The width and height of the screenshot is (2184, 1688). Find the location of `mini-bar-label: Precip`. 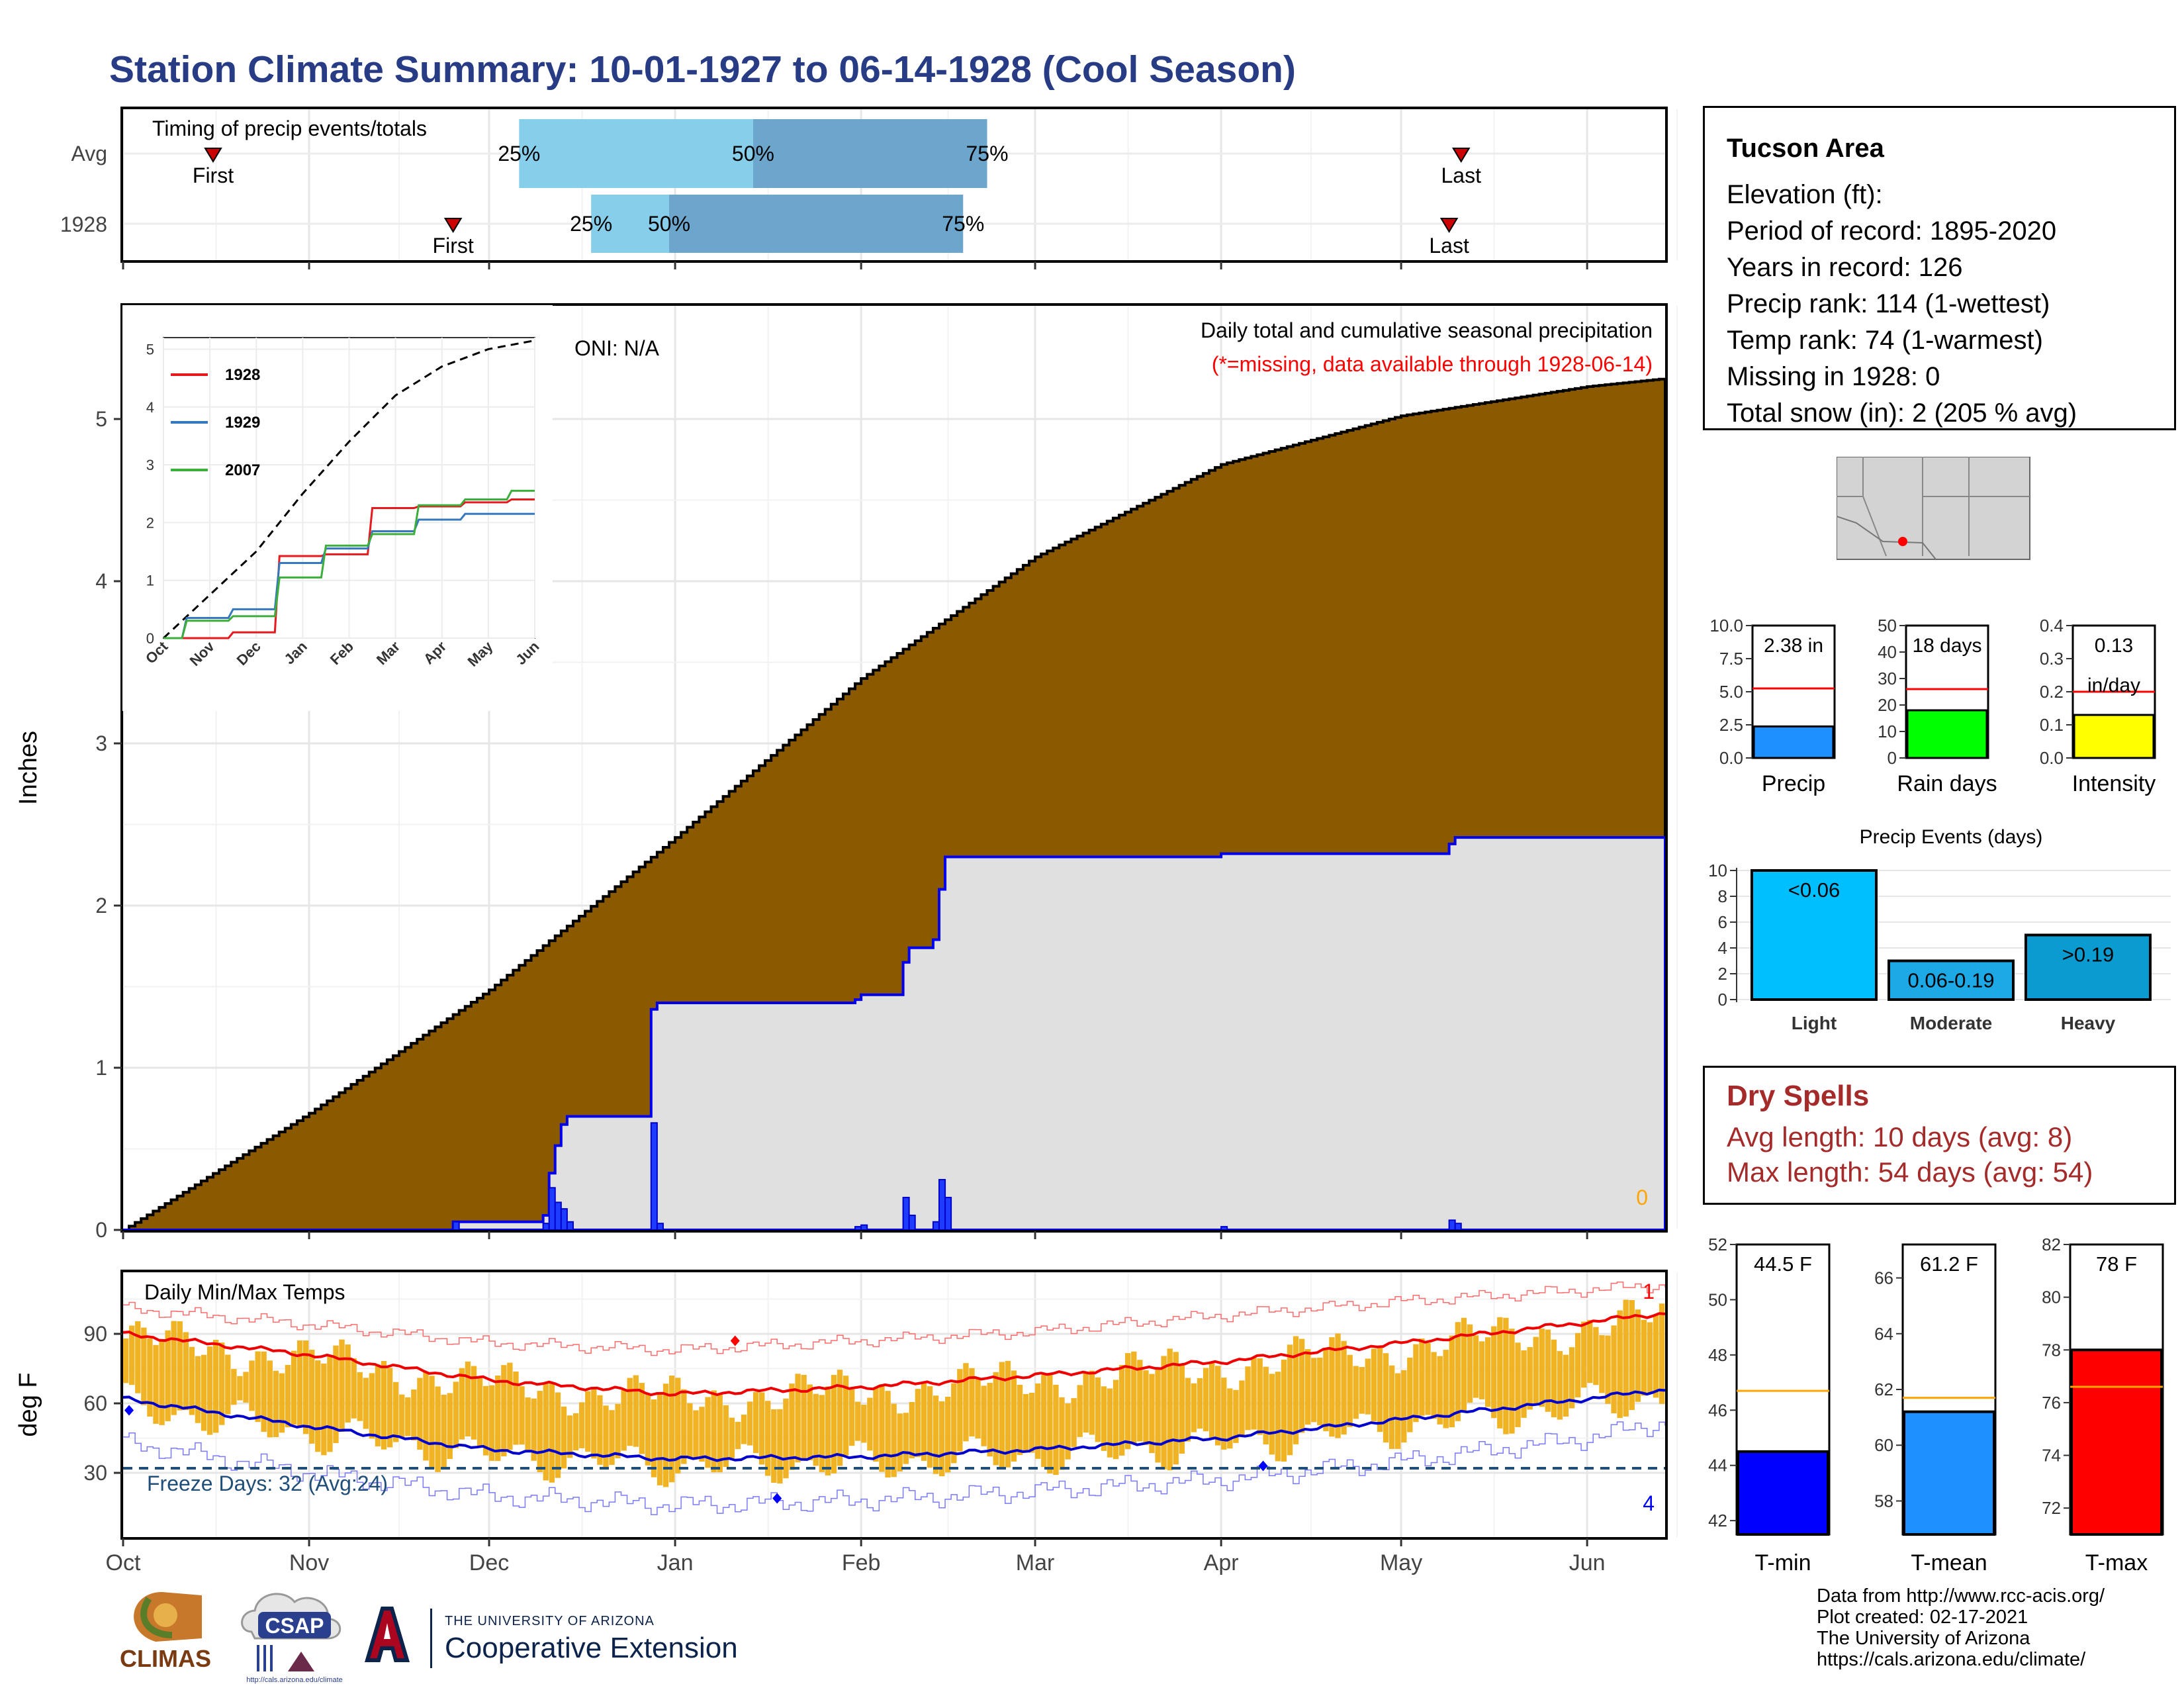

mini-bar-label: Precip is located at coordinates (1794, 783).